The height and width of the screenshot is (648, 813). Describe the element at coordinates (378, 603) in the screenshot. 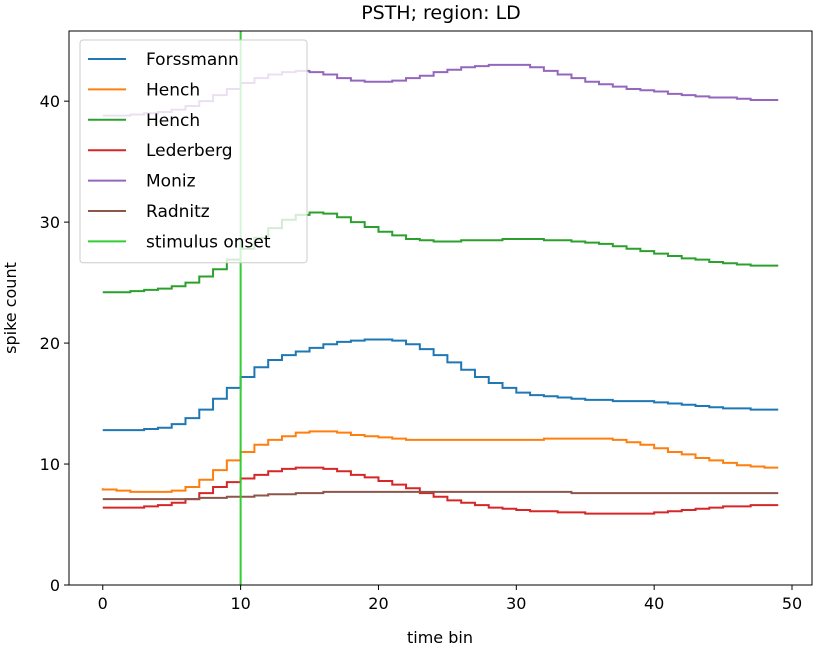

I see `x-tick-label: 20` at that location.